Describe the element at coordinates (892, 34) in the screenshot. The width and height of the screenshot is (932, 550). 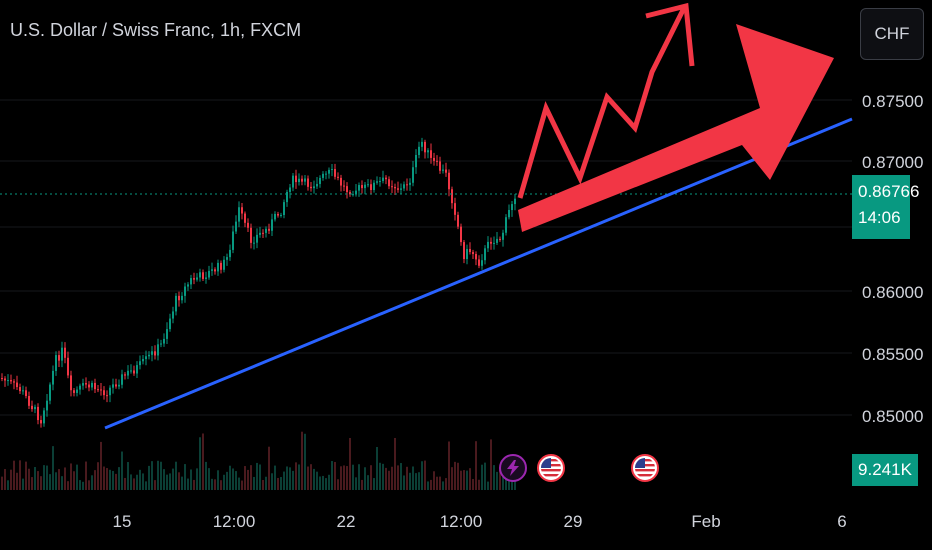
I see `currency-button: CHF` at that location.